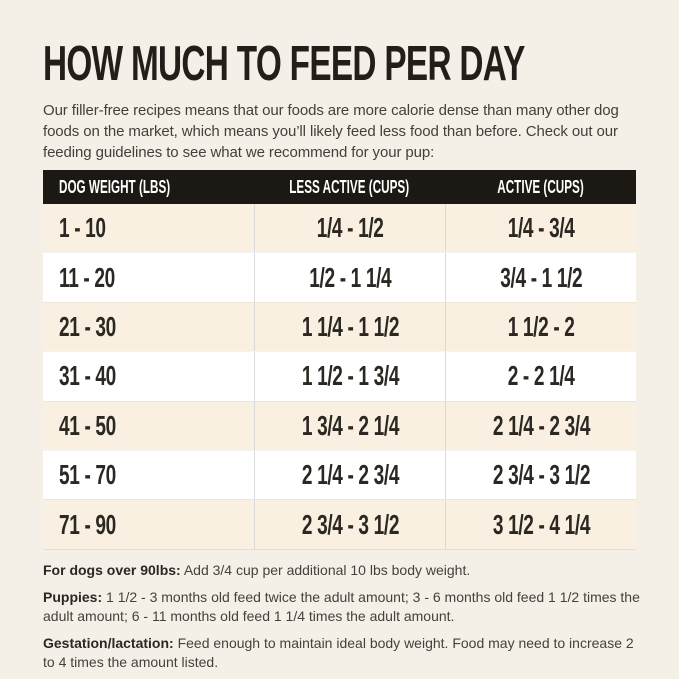 The width and height of the screenshot is (679, 679). What do you see at coordinates (87, 376) in the screenshot?
I see `weight-range-value: 31 - 40` at bounding box center [87, 376].